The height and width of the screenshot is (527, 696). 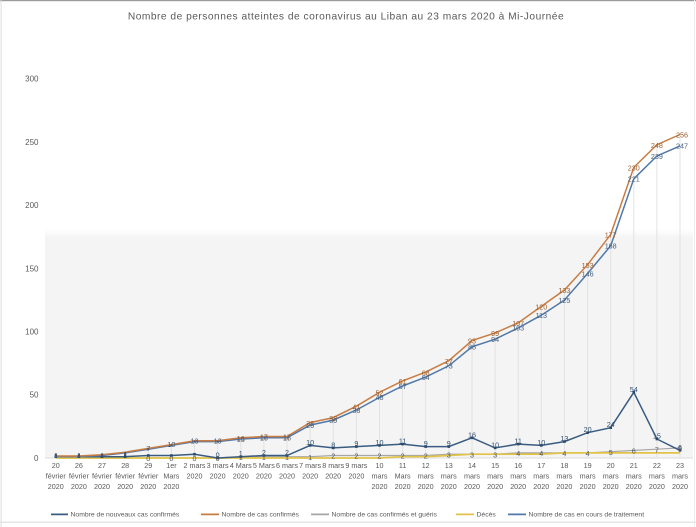 What do you see at coordinates (611, 246) in the screenshot?
I see `svg-text: 168` at bounding box center [611, 246].